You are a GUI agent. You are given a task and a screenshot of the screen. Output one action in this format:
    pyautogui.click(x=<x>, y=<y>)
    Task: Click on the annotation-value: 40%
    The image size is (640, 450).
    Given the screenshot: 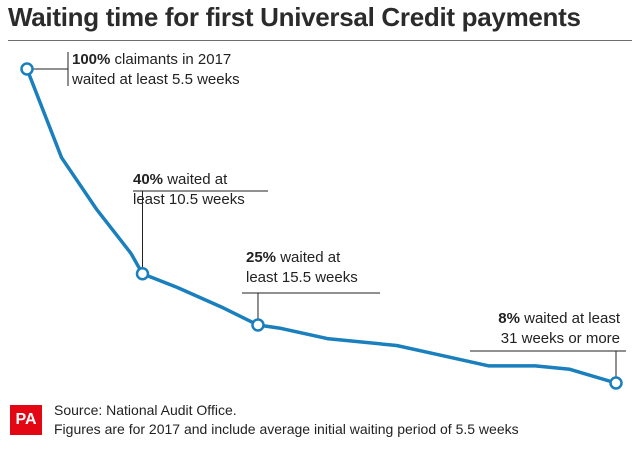 What is the action you would take?
    pyautogui.click(x=148, y=179)
    